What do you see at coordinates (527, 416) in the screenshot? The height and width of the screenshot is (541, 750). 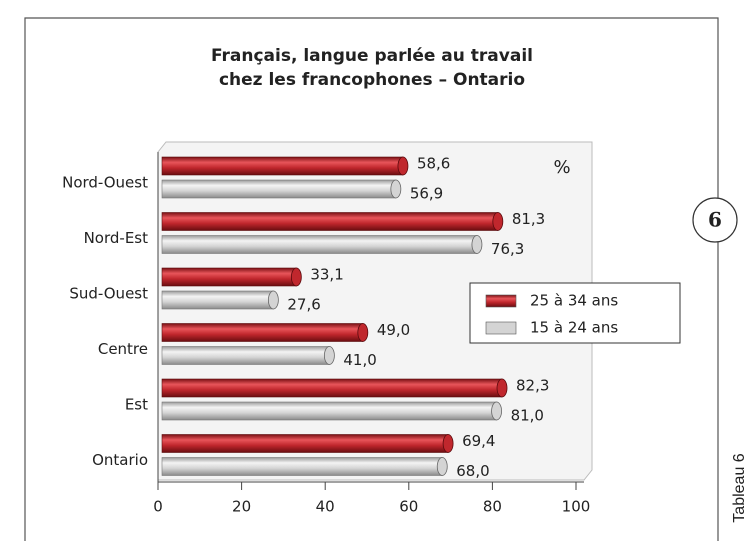 I see `value-label: 81,0` at bounding box center [527, 416].